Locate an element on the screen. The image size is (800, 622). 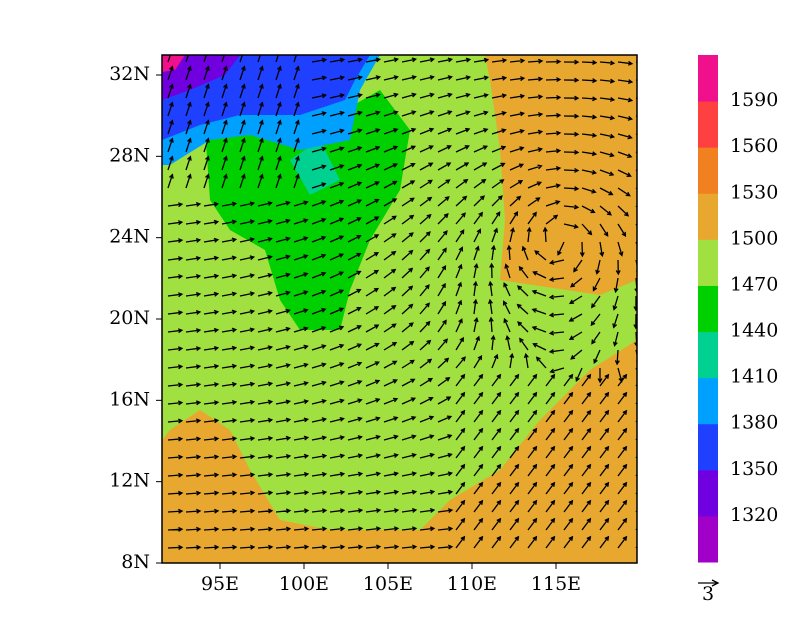
colorbar-label: 1560 is located at coordinates (754, 146).